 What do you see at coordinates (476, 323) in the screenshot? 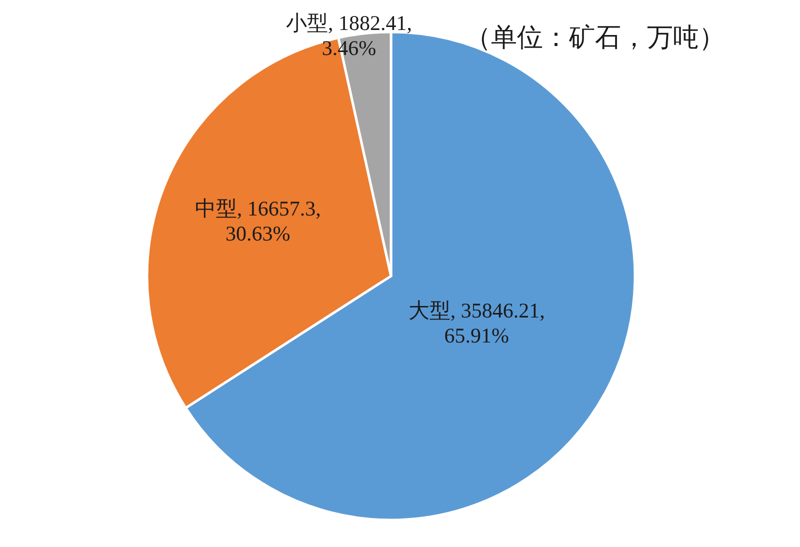
I see `slice-label: 大型, 35846.21, 65.91%` at bounding box center [476, 323].